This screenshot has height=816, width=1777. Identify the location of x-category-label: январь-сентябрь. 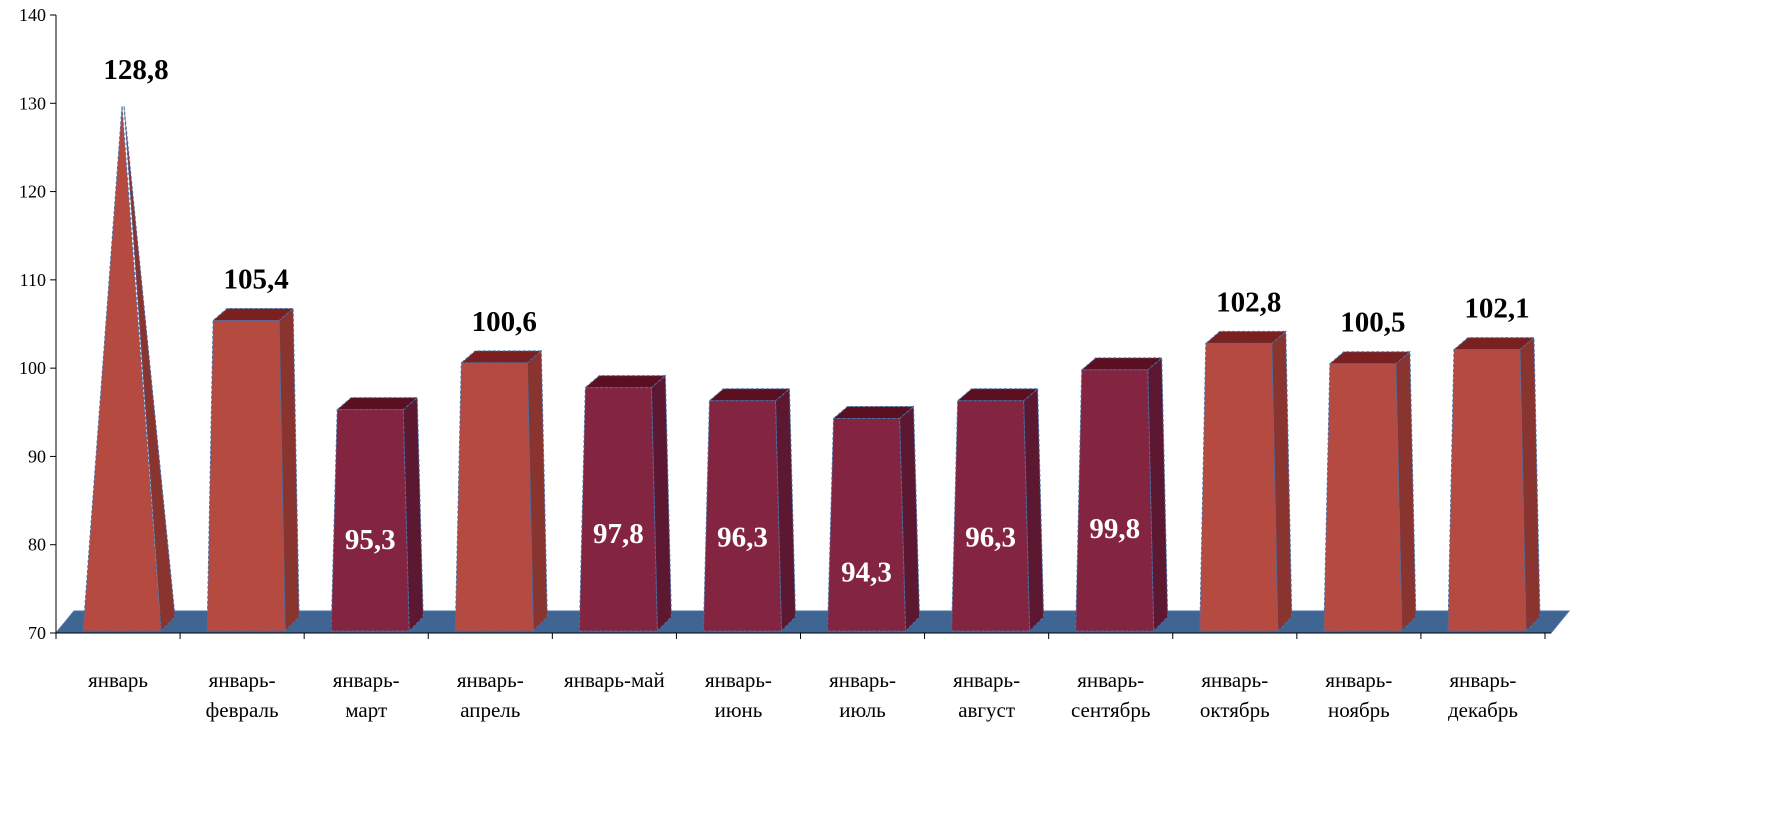
(1110, 695).